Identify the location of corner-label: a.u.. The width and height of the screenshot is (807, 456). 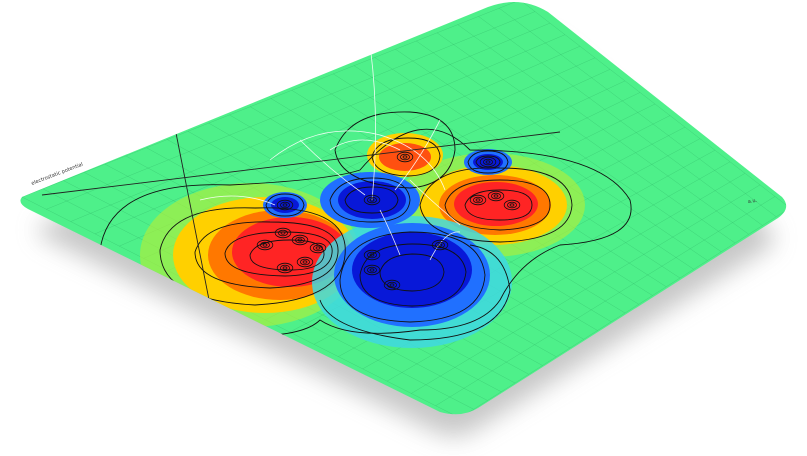
(752, 201).